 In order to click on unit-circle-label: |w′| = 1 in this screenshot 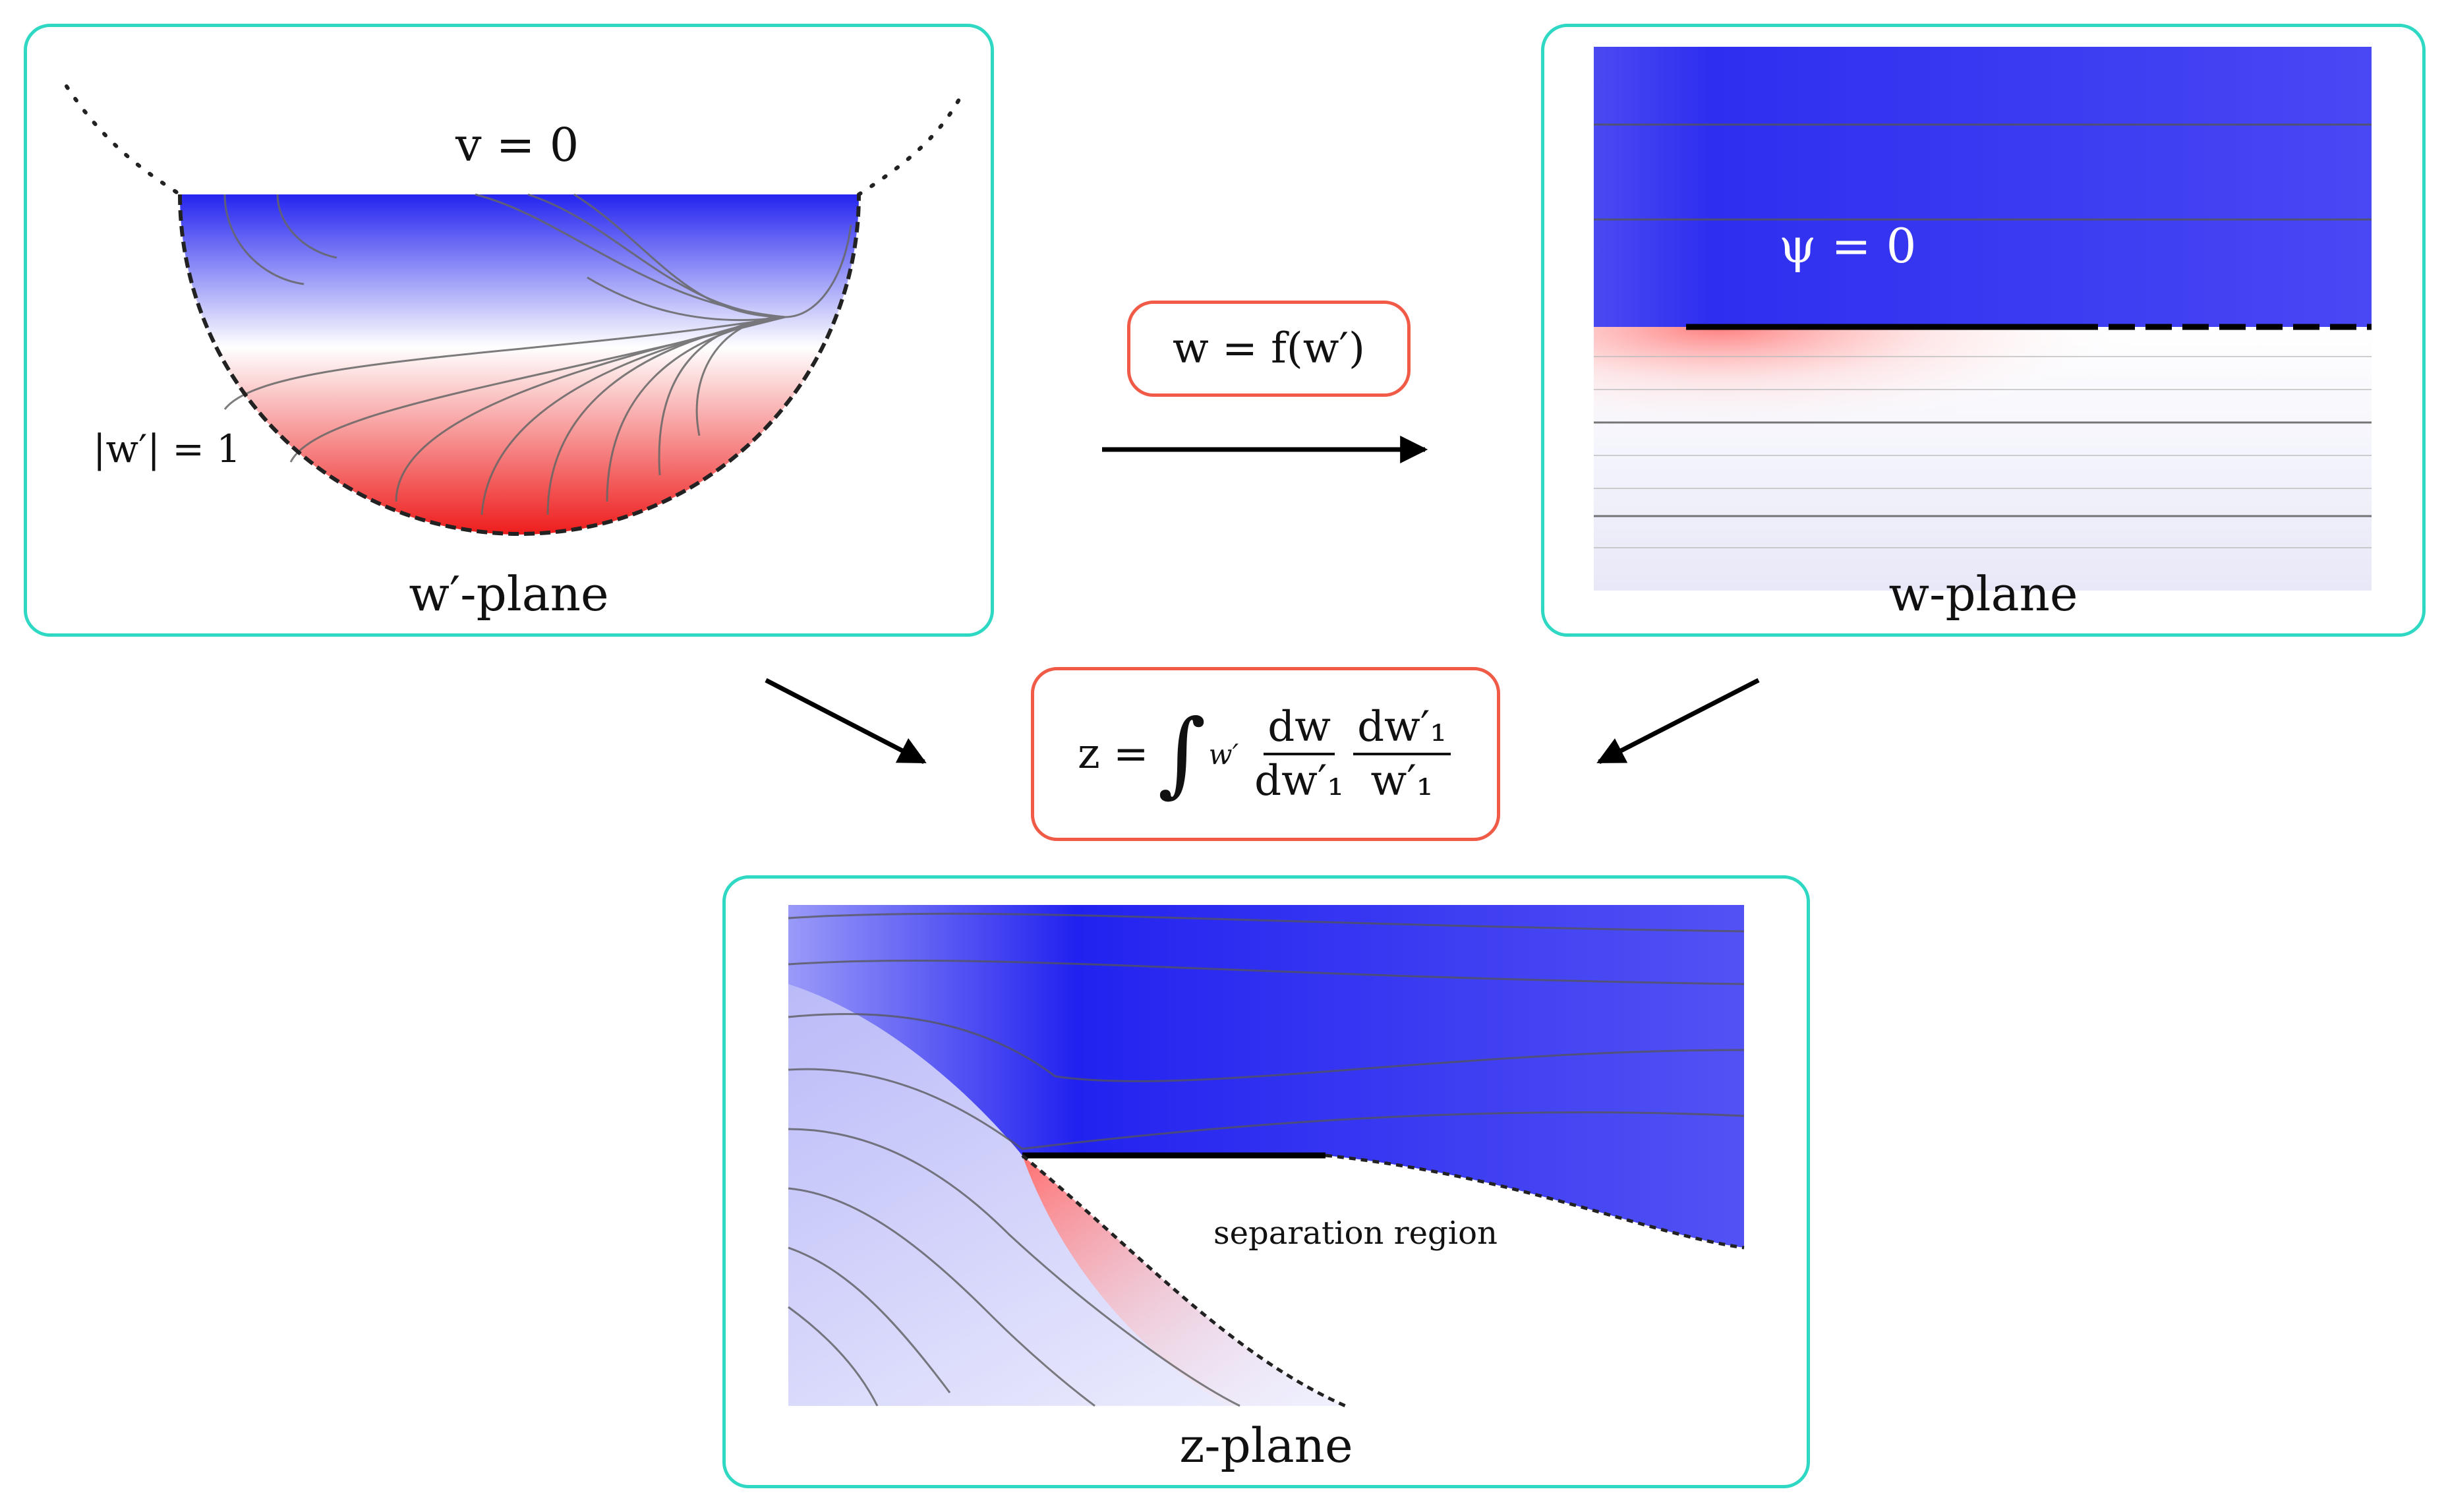, I will do `click(167, 448)`.